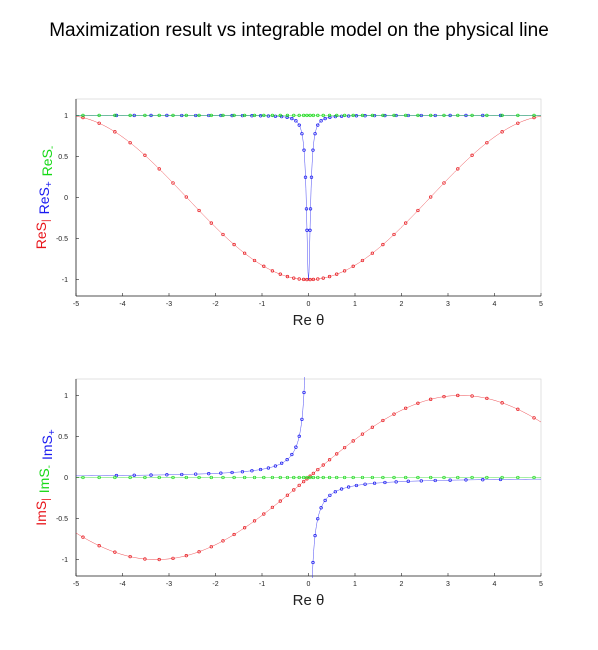 This screenshot has height=650, width=598. I want to click on x-tick-label: -4, so click(122, 304).